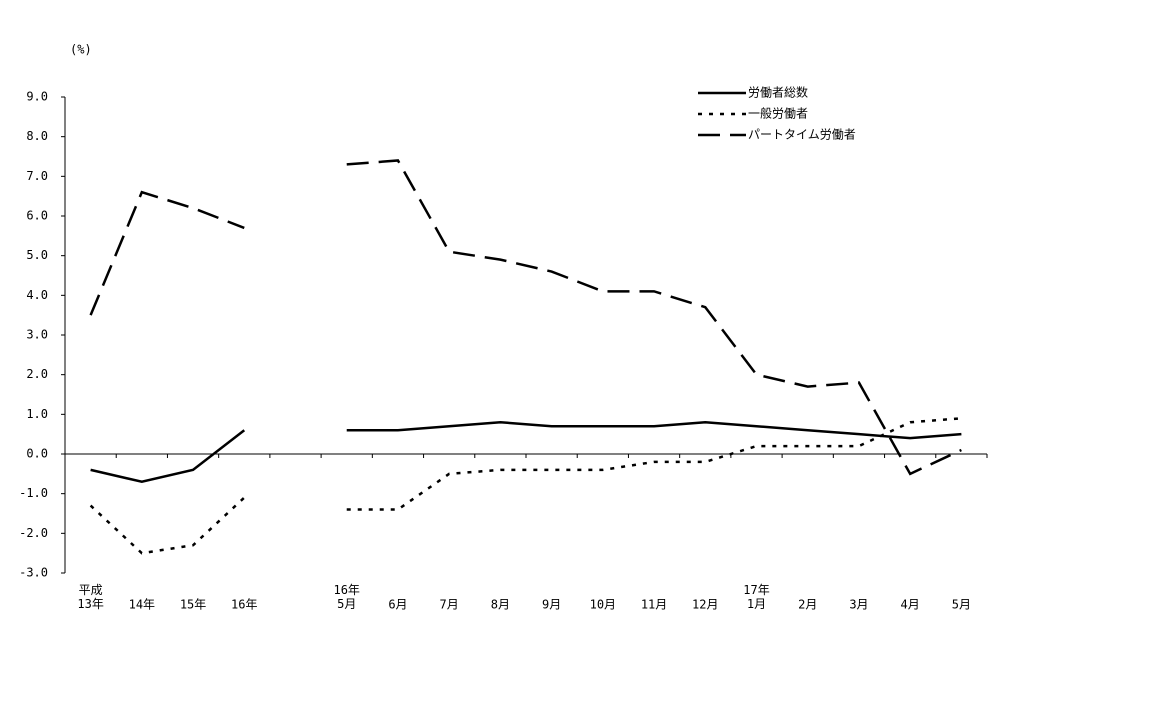  Describe the element at coordinates (705, 605) in the screenshot. I see `x-tick-label: 12月` at that location.